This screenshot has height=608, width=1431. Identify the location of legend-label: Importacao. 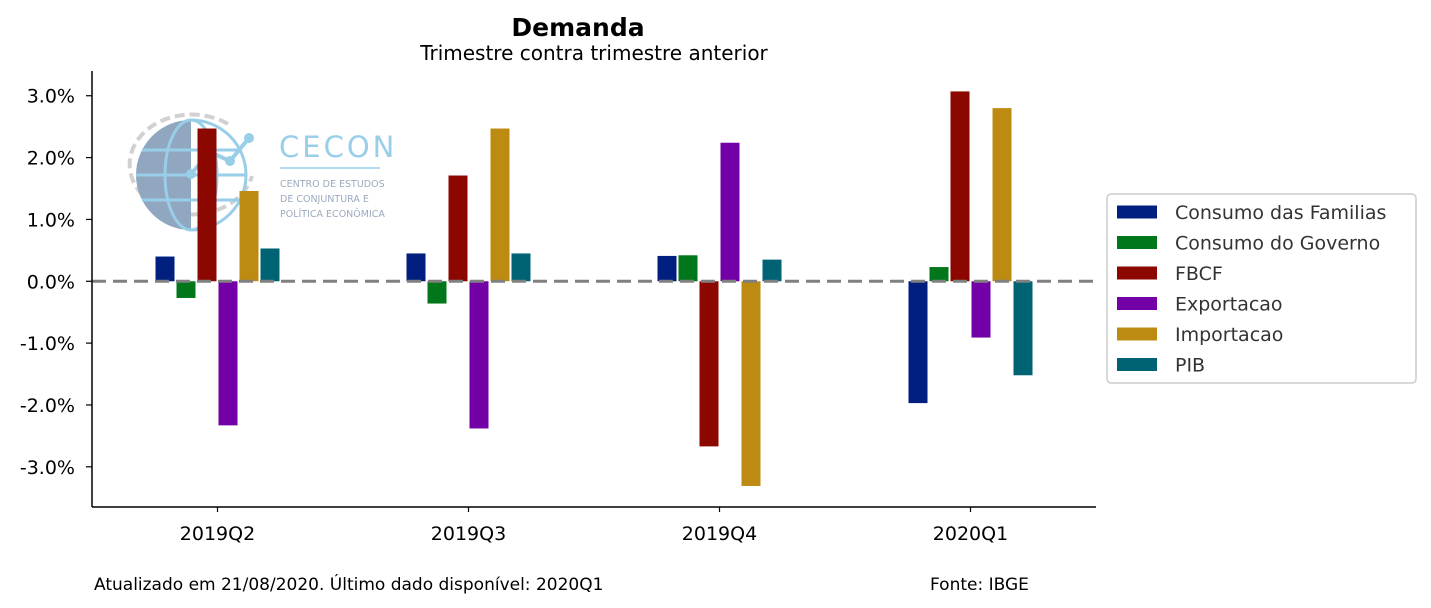
(1229, 335).